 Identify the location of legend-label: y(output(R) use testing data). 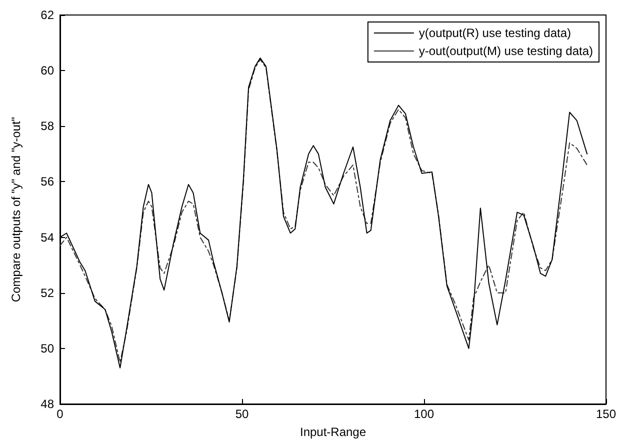
(494, 33).